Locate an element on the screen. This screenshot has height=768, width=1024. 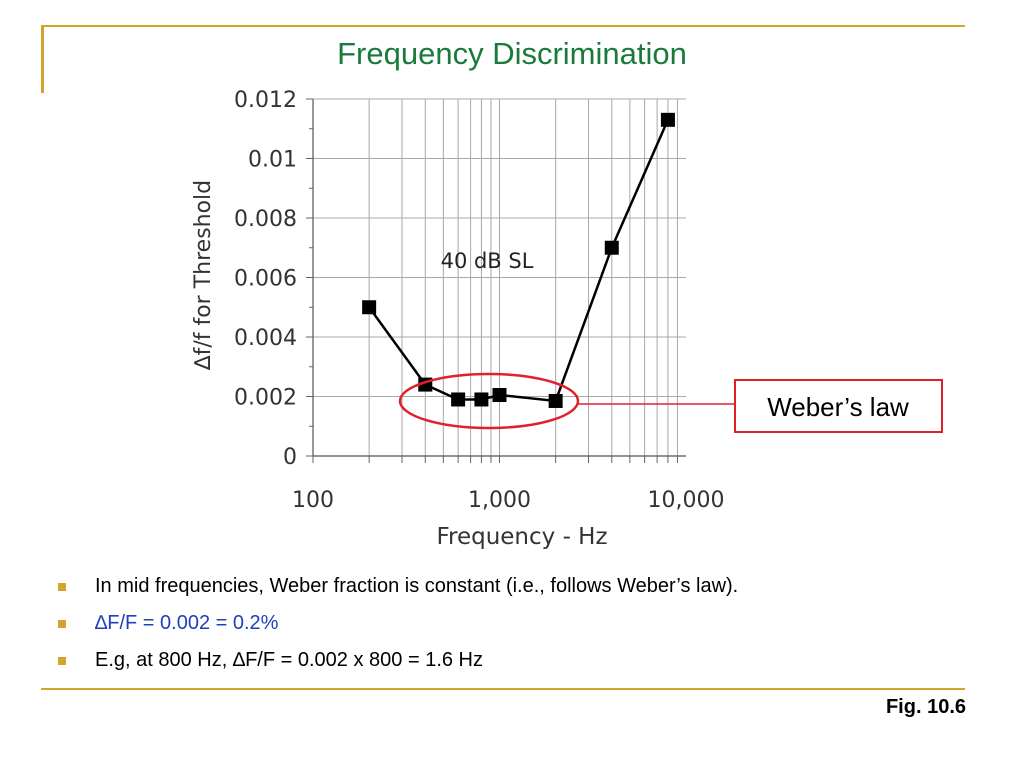
chart-annotation: 40 dB SL is located at coordinates (487, 261).